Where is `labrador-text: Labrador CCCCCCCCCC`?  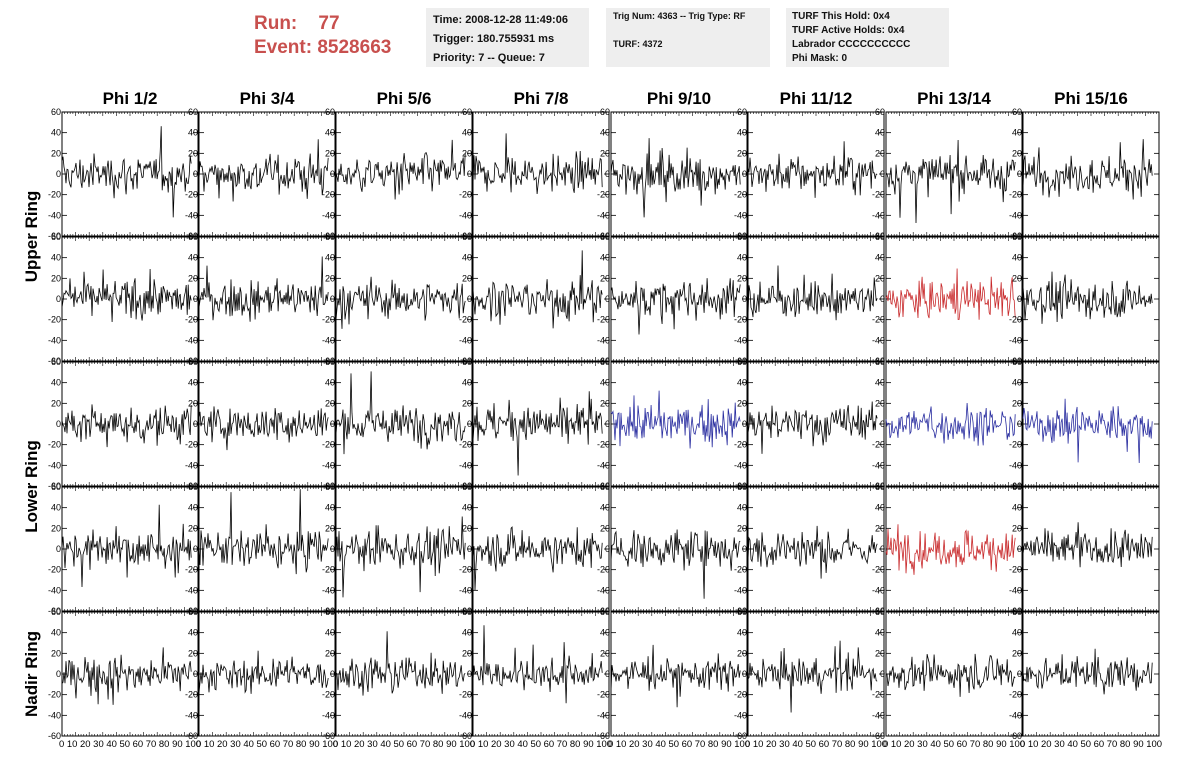
labrador-text: Labrador CCCCCCCCCC is located at coordinates (851, 44).